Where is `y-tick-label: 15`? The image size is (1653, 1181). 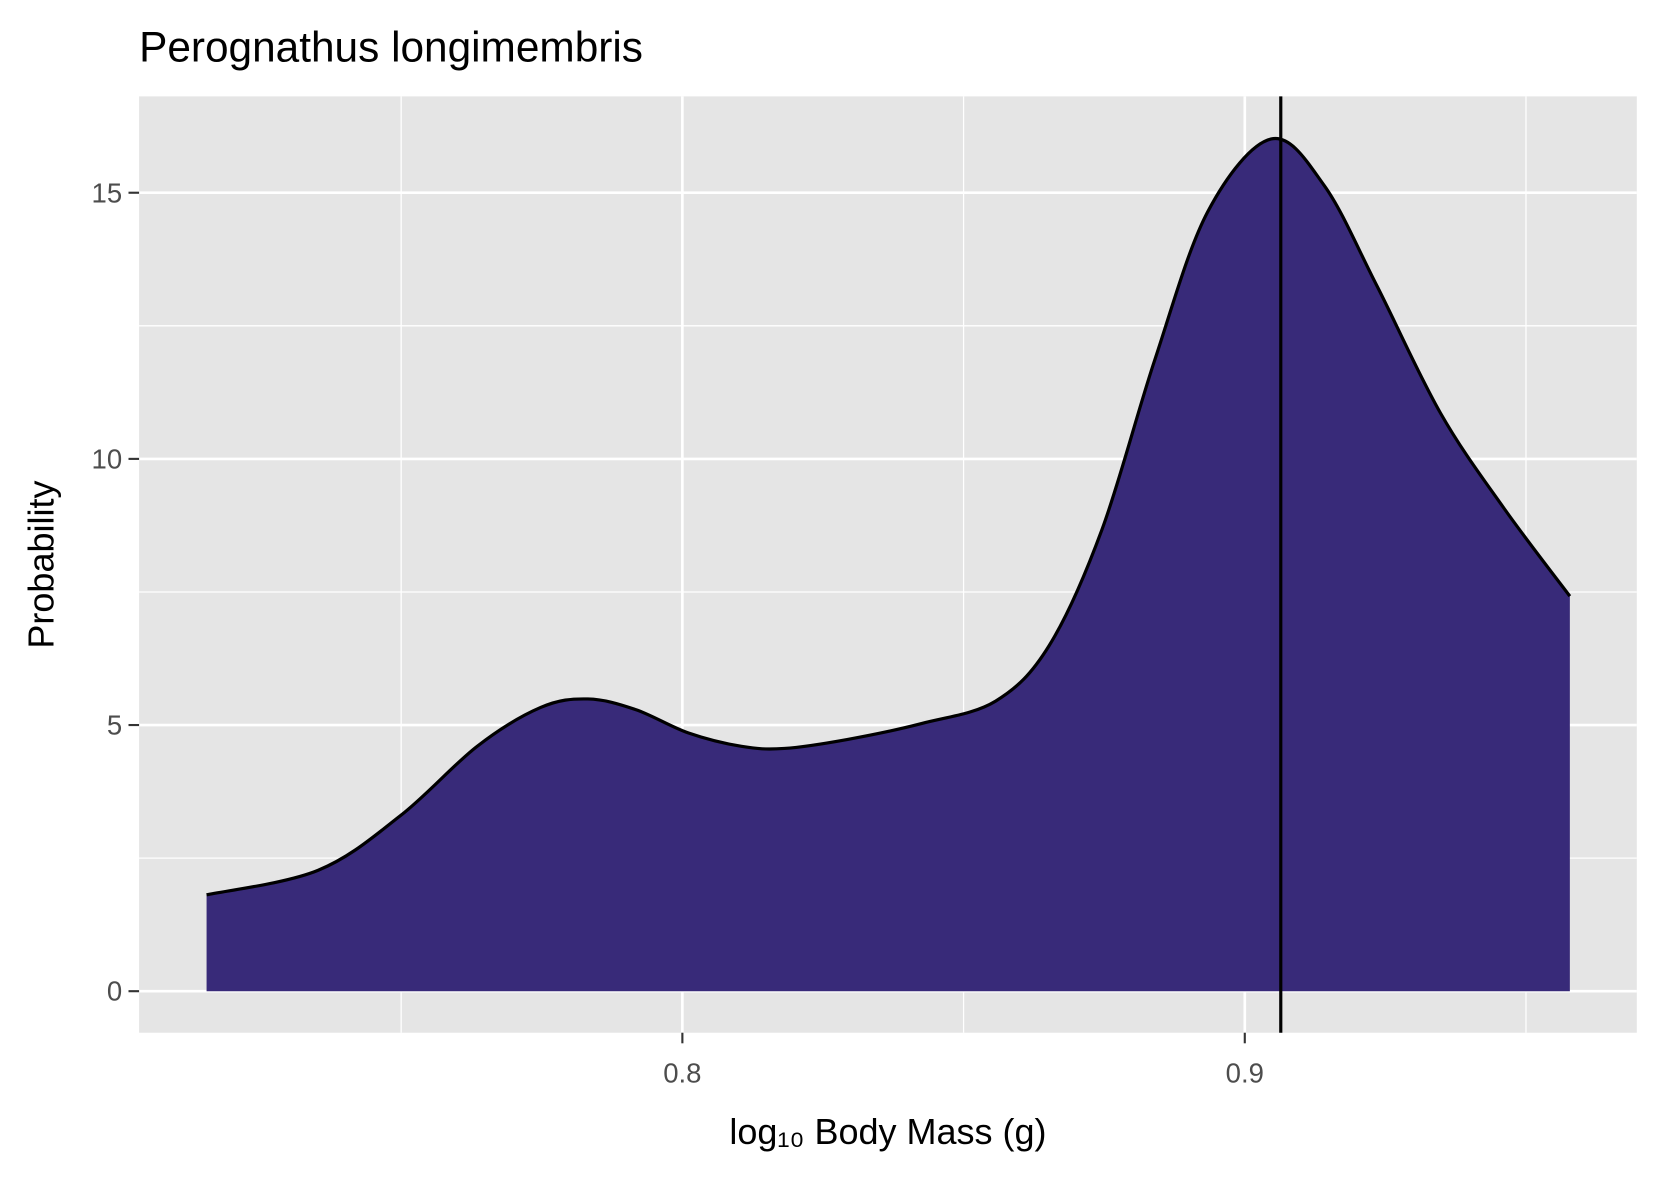
y-tick-label: 15 is located at coordinates (107, 192).